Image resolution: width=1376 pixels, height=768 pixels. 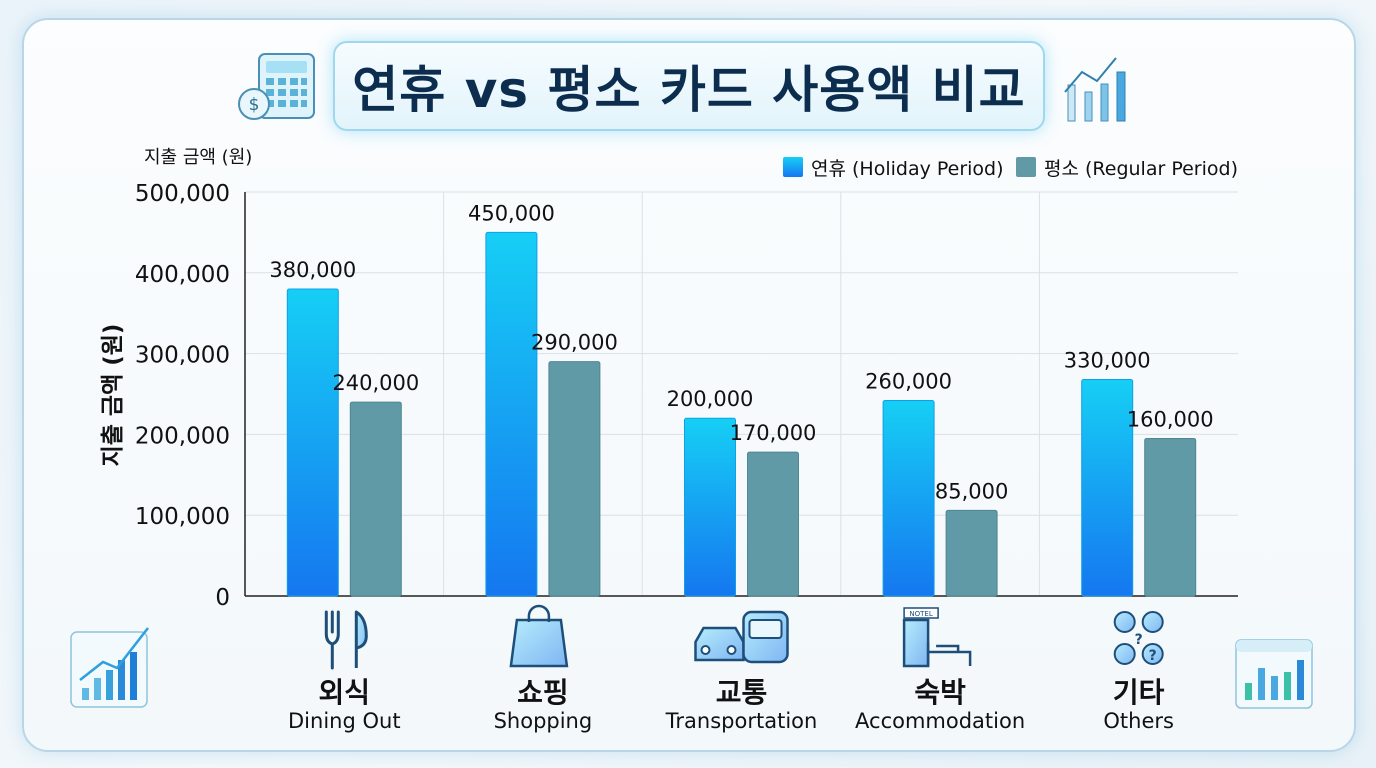 I want to click on chart-title: 연휴 vs 평소 카드 사용액 비교, so click(x=689, y=90).